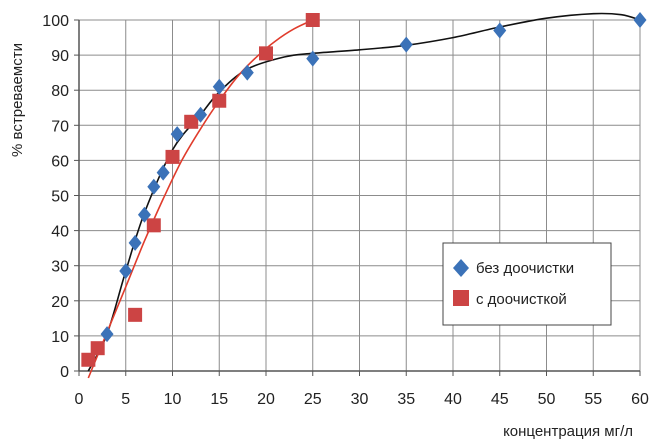 This screenshot has height=440, width=652. Describe the element at coordinates (640, 399) in the screenshot. I see `x-tick-label: 60` at that location.